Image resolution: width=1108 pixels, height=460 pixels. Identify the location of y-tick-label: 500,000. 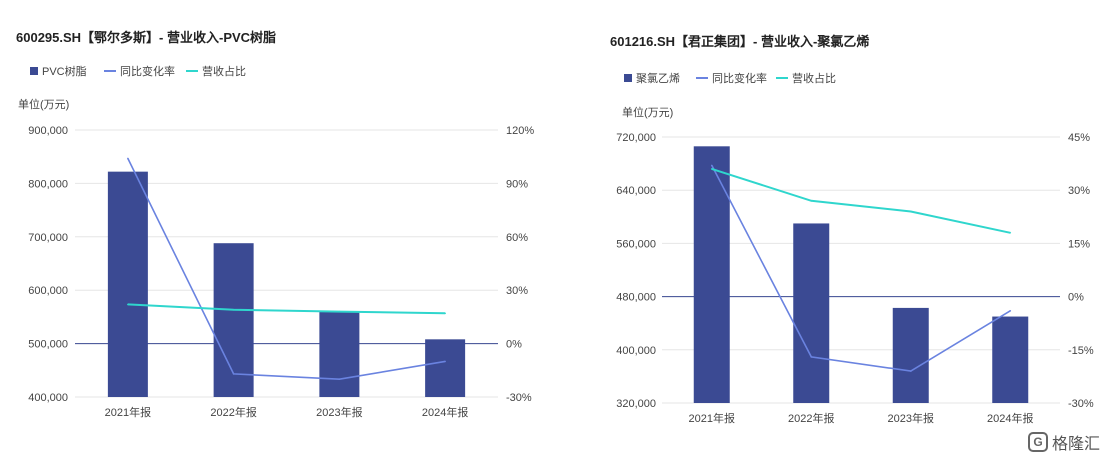
(48, 345).